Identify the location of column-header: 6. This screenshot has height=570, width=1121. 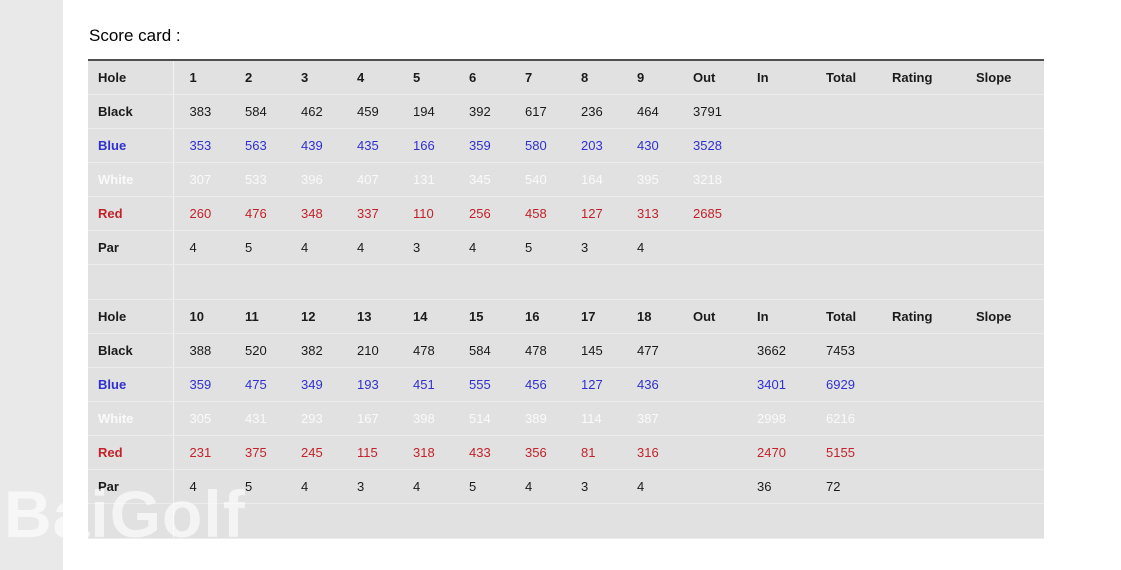
(481, 77).